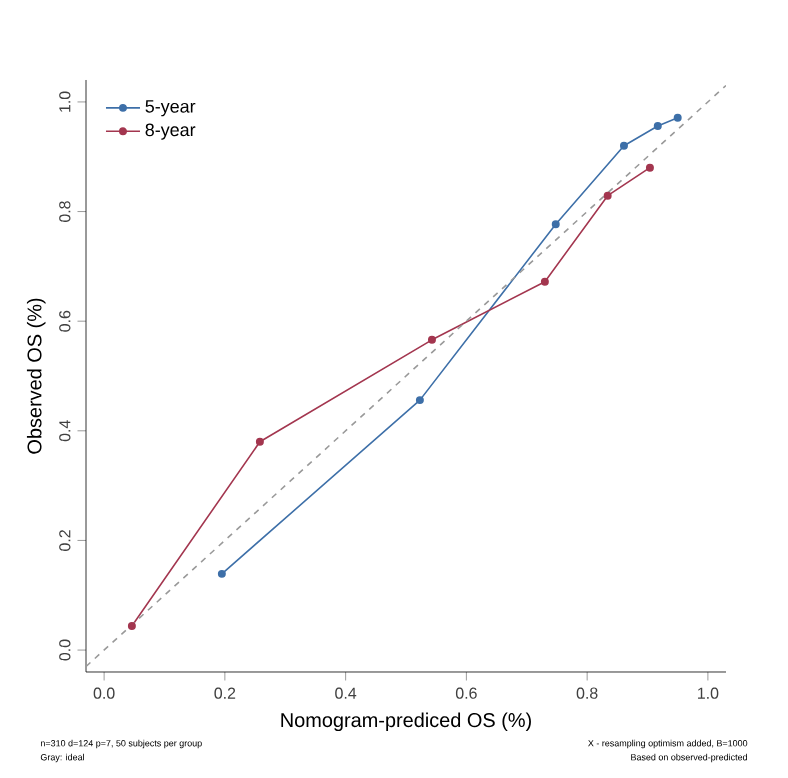  I want to click on x-axis-title: Nomogram-prediced OS (%), so click(406, 722).